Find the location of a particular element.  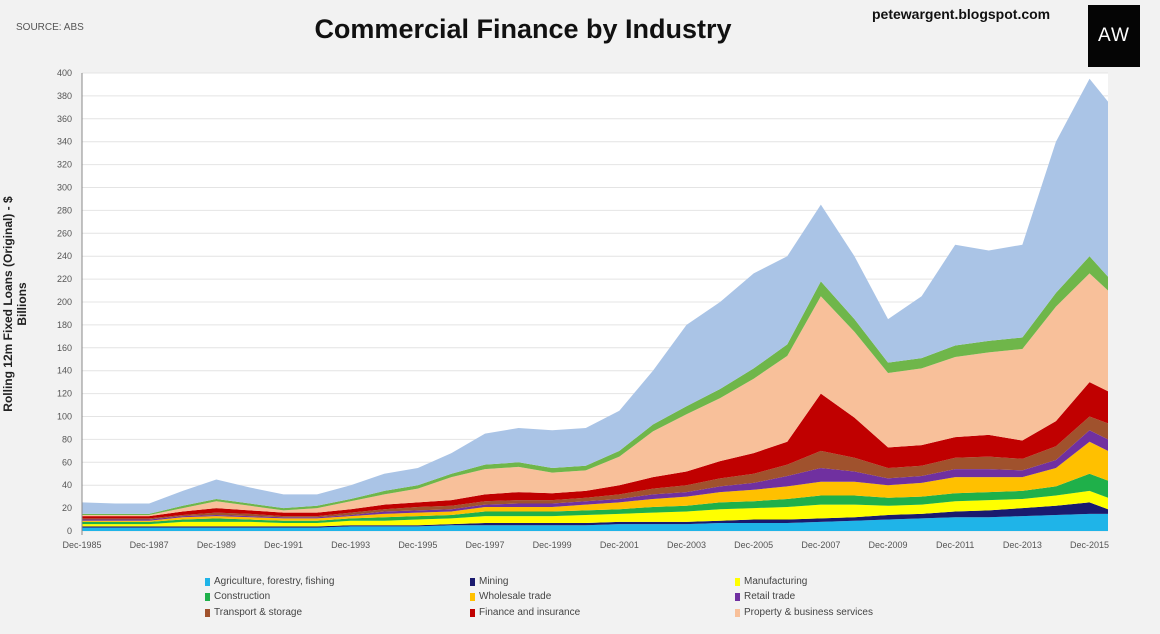

y-tick-label: 340 is located at coordinates (64, 142).